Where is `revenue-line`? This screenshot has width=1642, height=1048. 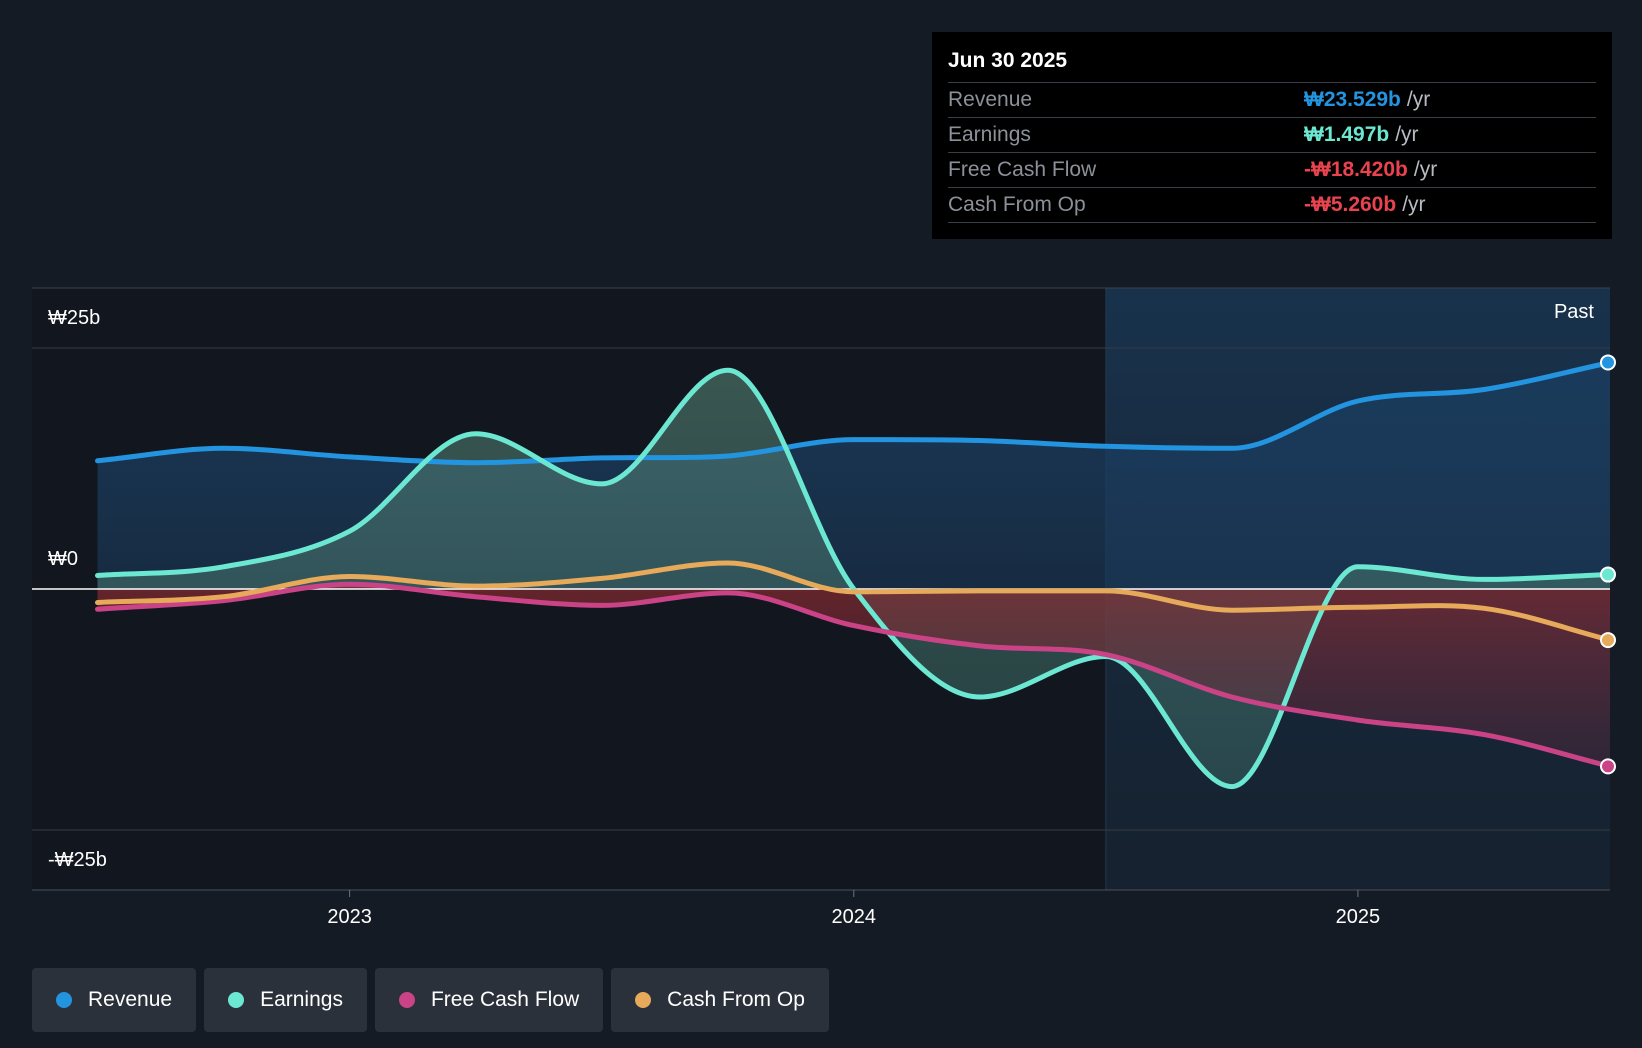
revenue-line is located at coordinates (854, 413).